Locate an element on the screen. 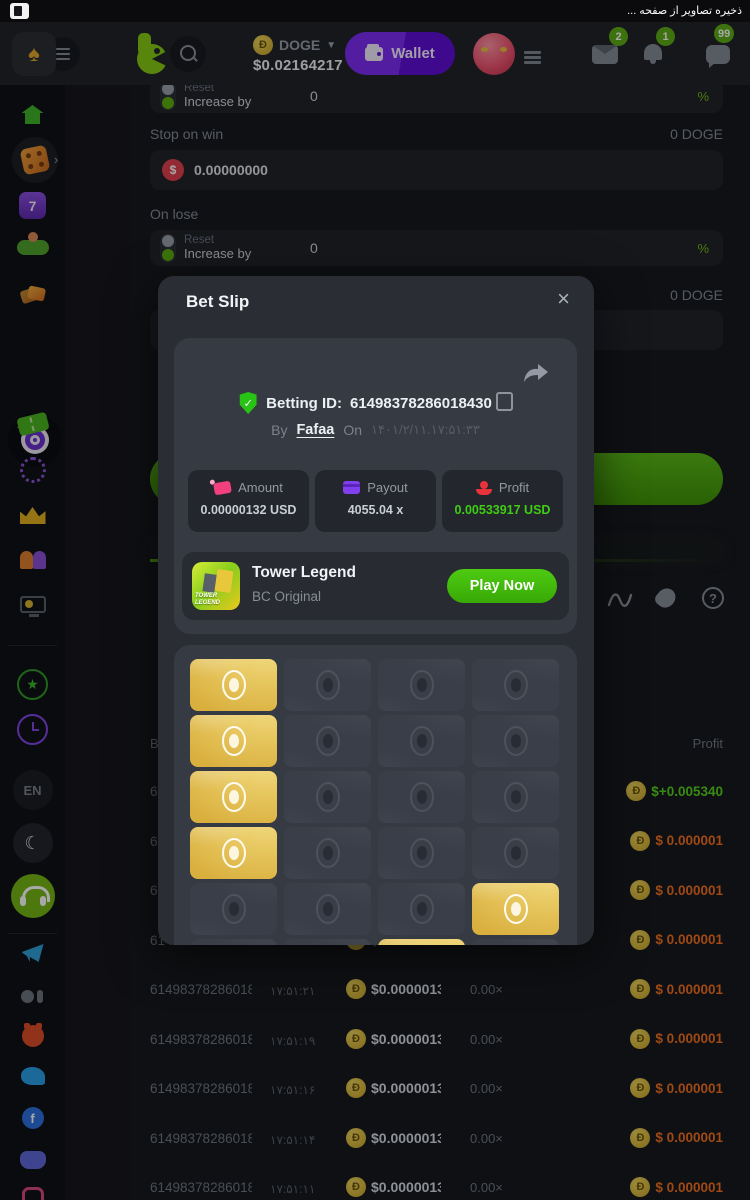 Image resolution: width=750 pixels, height=1200 pixels. tower-result-card is located at coordinates (375, 795).